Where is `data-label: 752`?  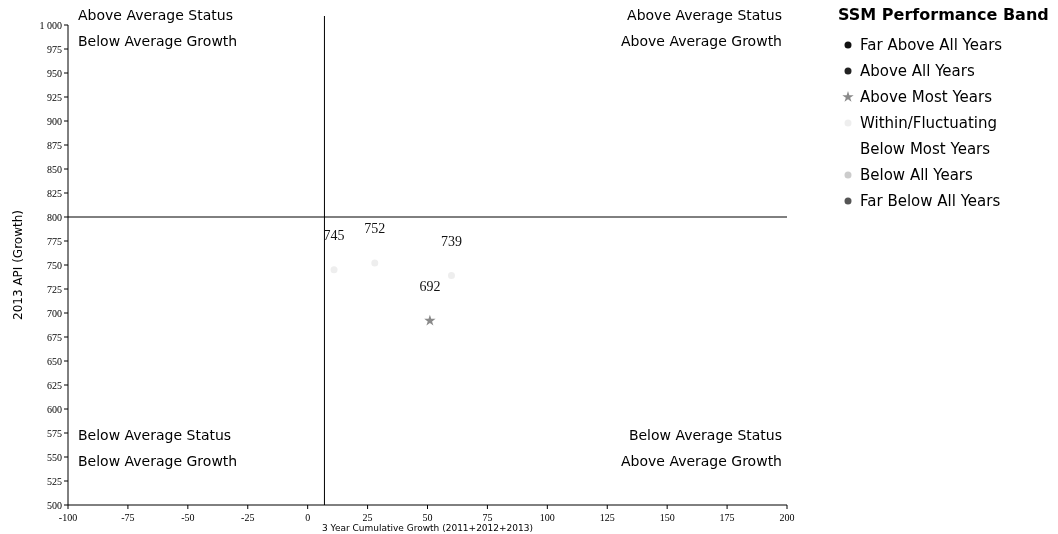 data-label: 752 is located at coordinates (375, 229).